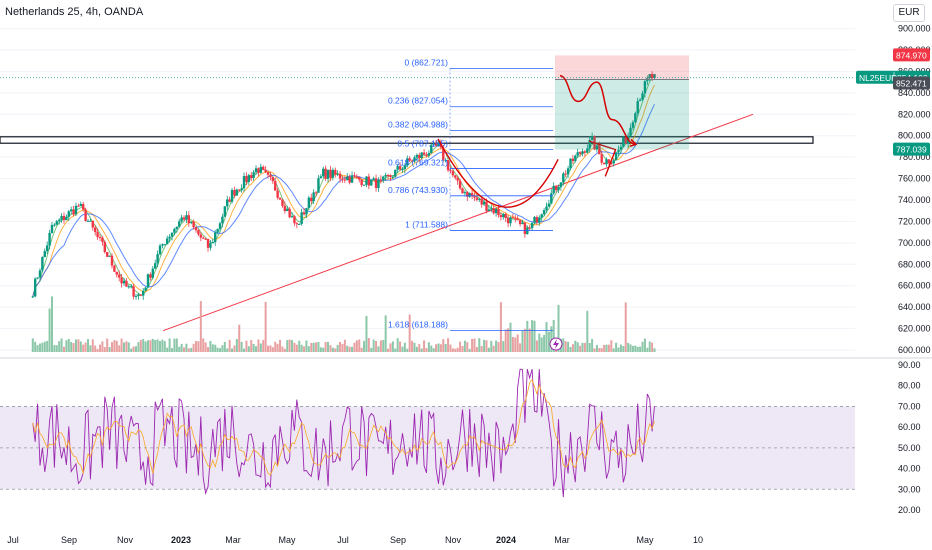  I want to click on time-axis-label: Jul, so click(343, 540).